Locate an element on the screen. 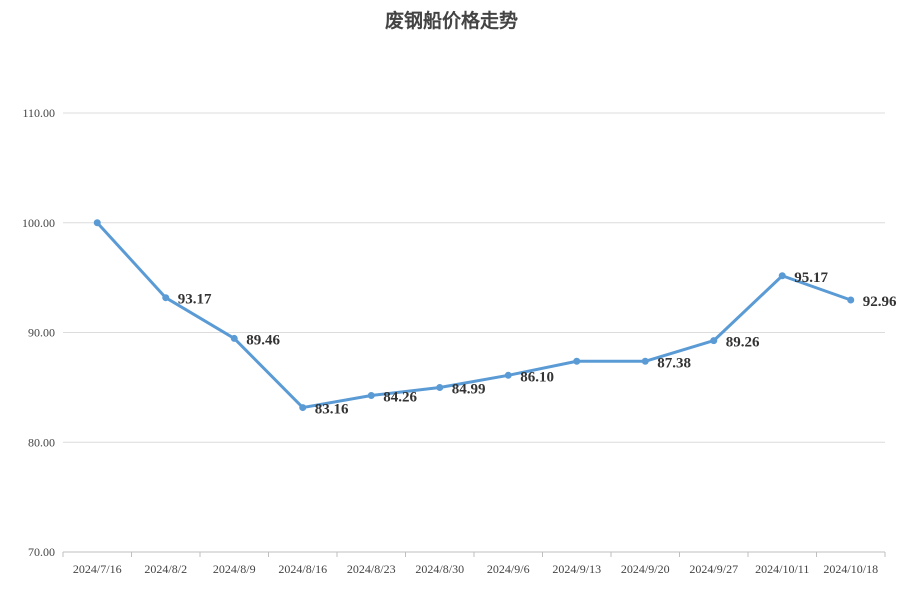 The height and width of the screenshot is (616, 903). x-tick-label: 2024/8/23 is located at coordinates (371, 569).